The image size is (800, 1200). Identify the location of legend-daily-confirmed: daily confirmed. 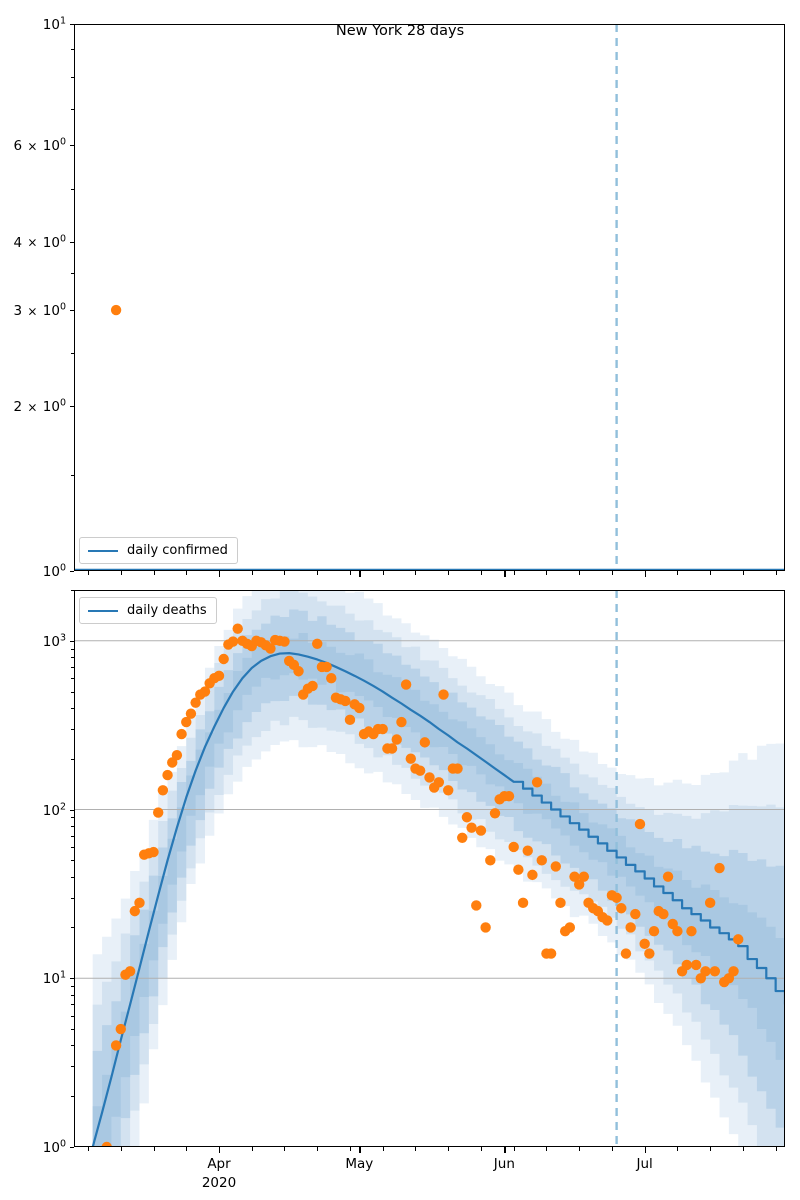
(158, 550).